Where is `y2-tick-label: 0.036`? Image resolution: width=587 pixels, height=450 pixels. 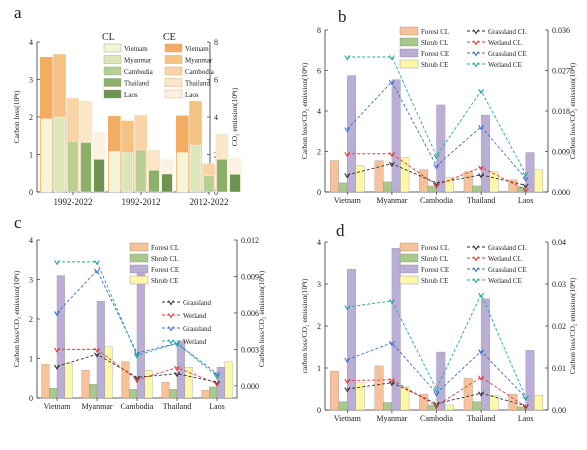 y2-tick-label: 0.036 is located at coordinates (561, 30).